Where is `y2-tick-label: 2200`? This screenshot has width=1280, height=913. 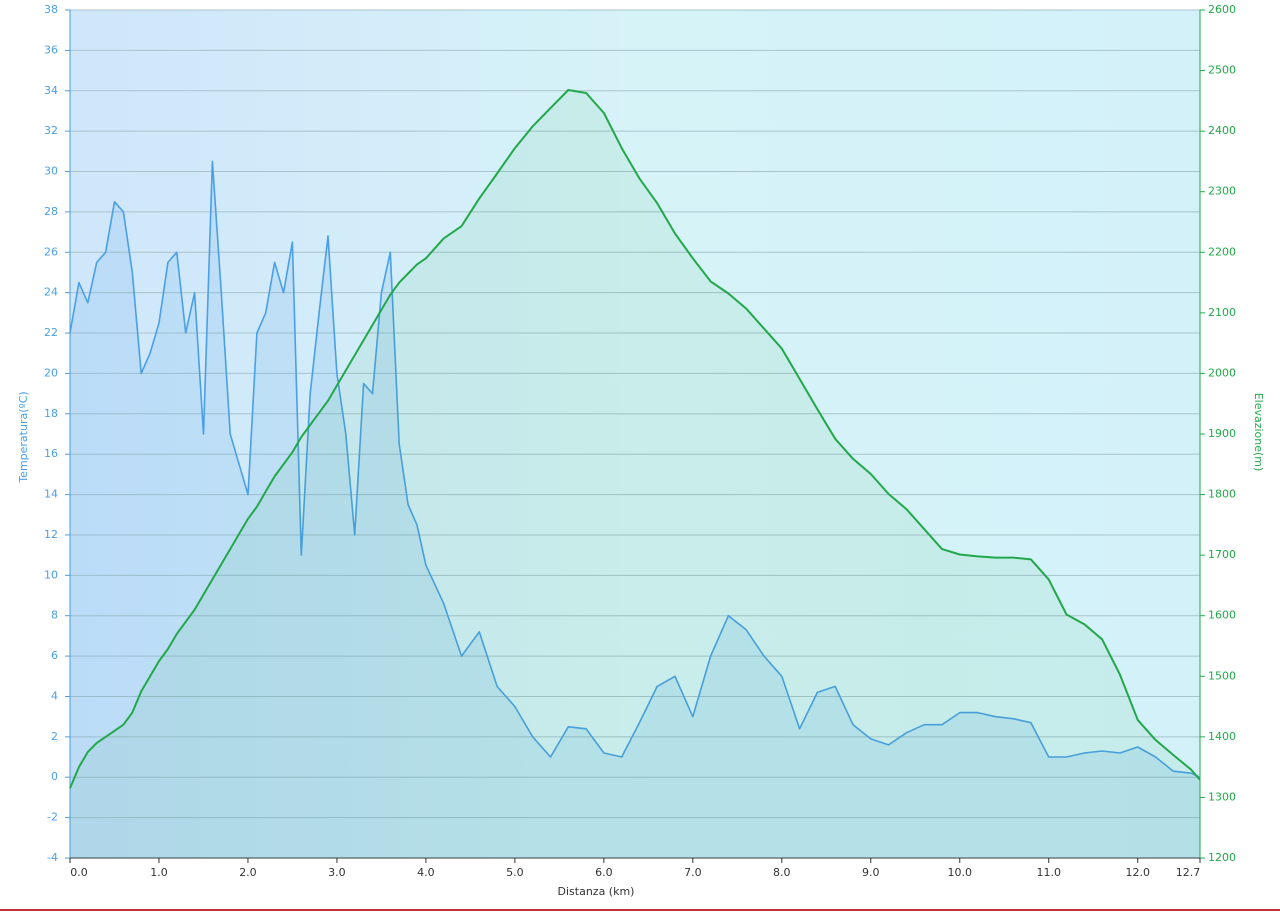 y2-tick-label: 2200 is located at coordinates (1222, 251).